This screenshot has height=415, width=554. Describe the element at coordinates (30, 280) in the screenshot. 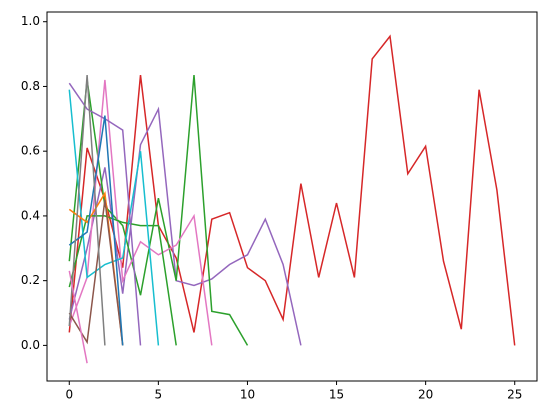

I see `y-tick-label: 0.2` at that location.